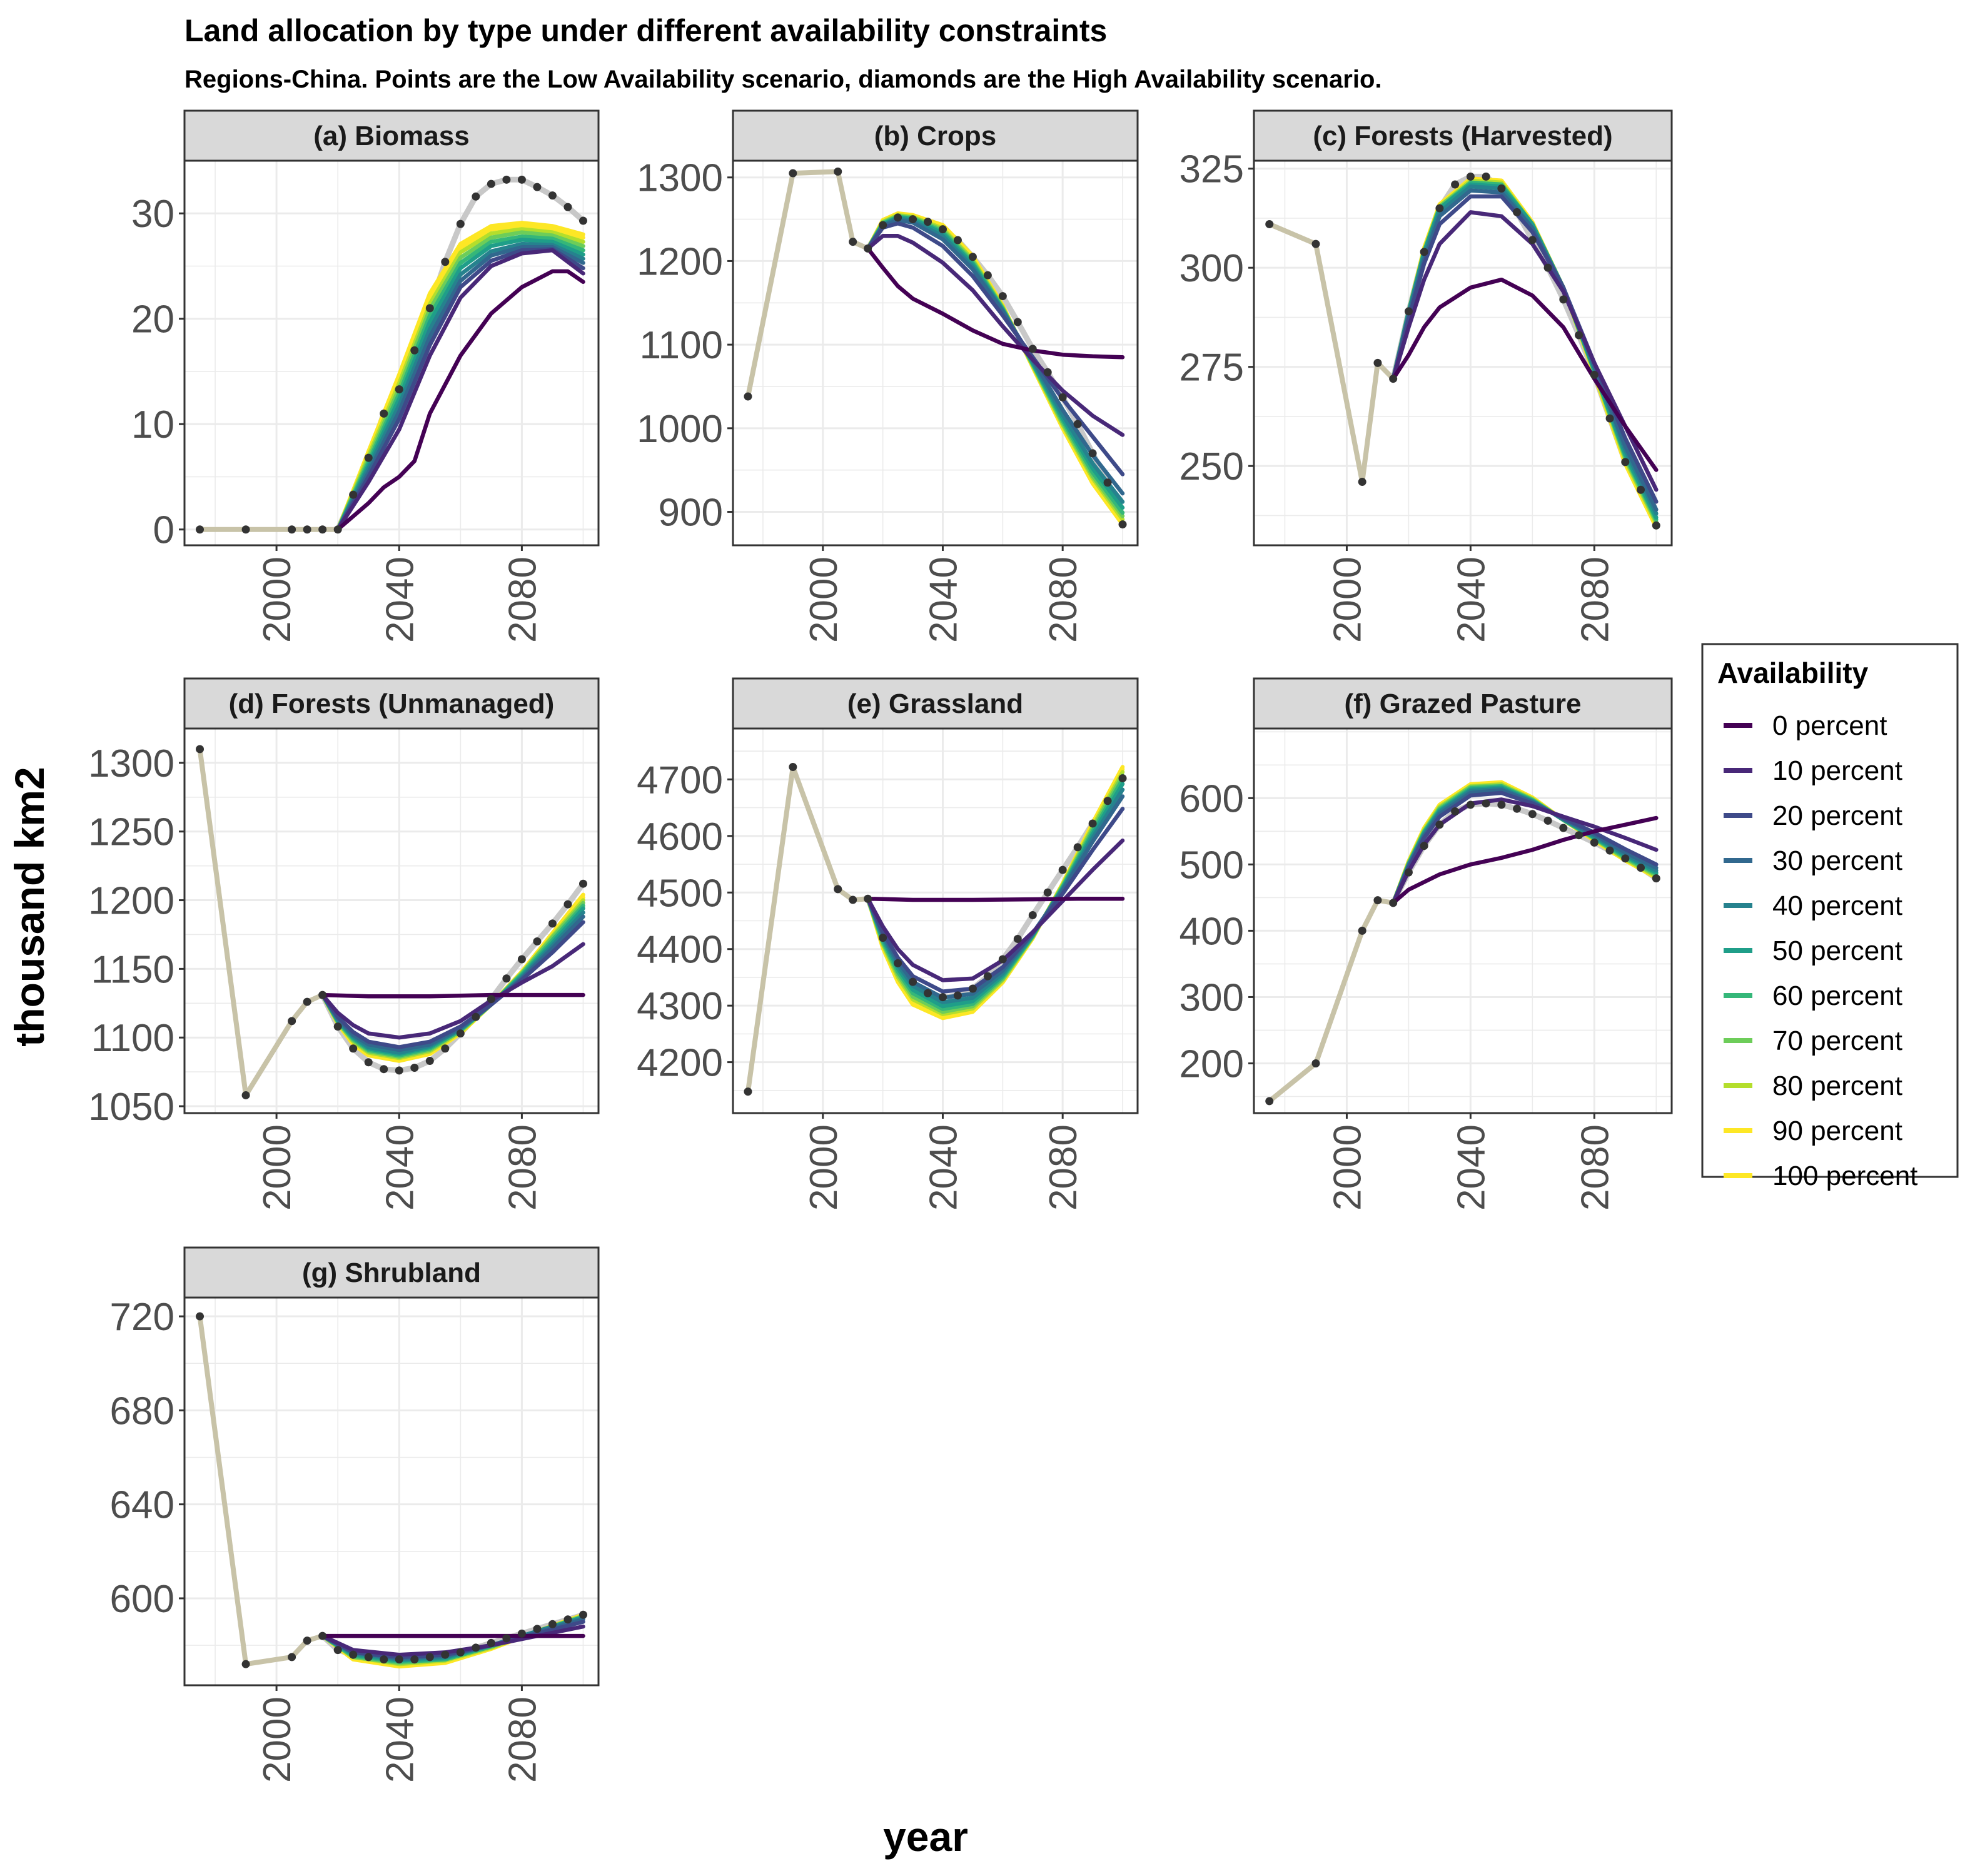 The image size is (1970, 1876). I want to click on y-tick-label: 900, so click(691, 513).